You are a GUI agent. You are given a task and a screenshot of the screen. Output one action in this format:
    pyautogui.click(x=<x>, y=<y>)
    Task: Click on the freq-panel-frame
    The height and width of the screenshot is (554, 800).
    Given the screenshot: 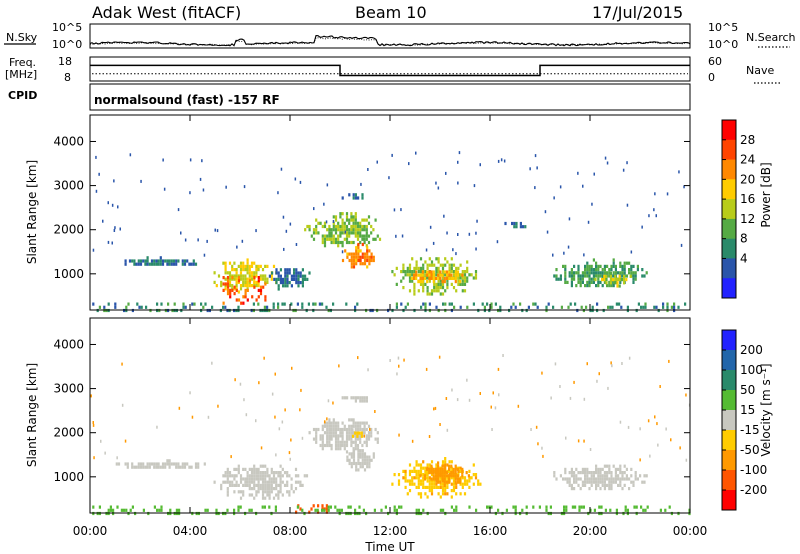 What is the action you would take?
    pyautogui.click(x=390, y=69)
    